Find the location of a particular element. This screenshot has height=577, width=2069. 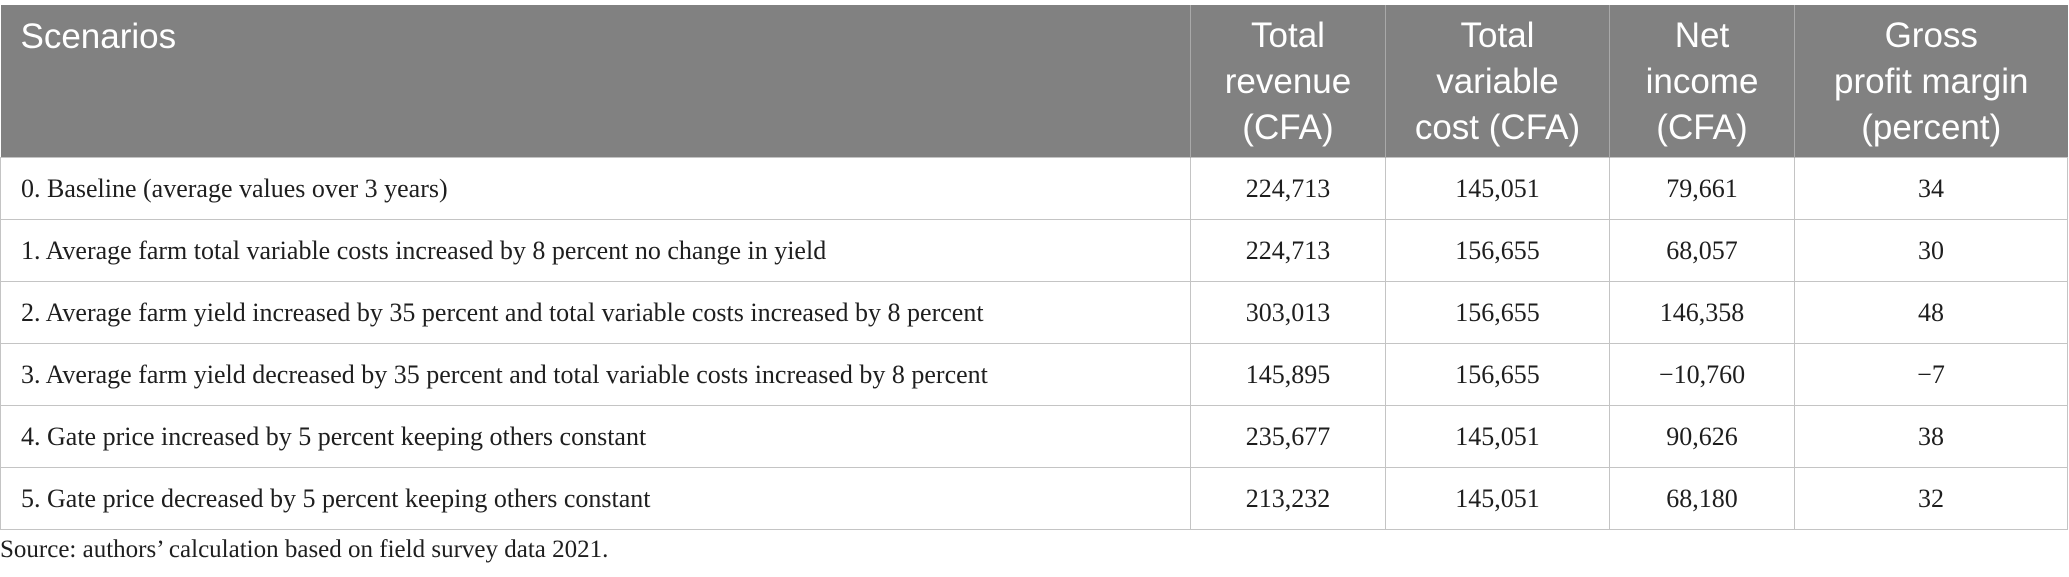

header-gross-profit-margin-line: Gross is located at coordinates (1931, 35).